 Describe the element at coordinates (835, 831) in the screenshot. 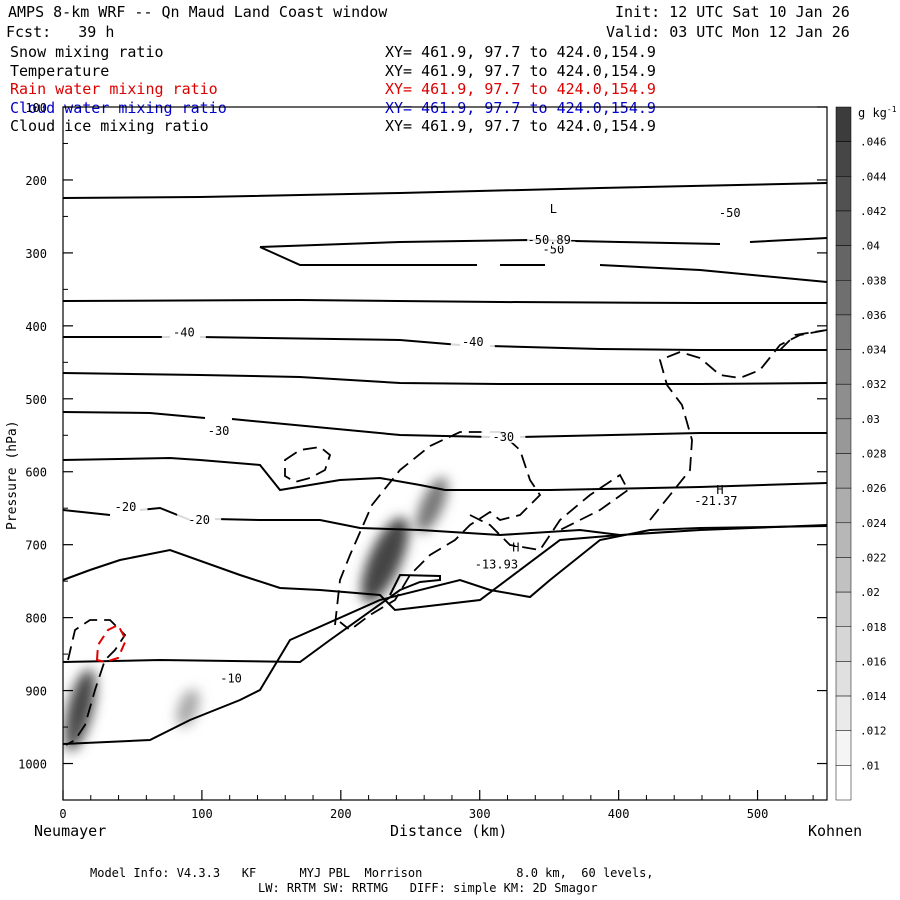

I see `right-endpoint-label: Kohnen` at that location.